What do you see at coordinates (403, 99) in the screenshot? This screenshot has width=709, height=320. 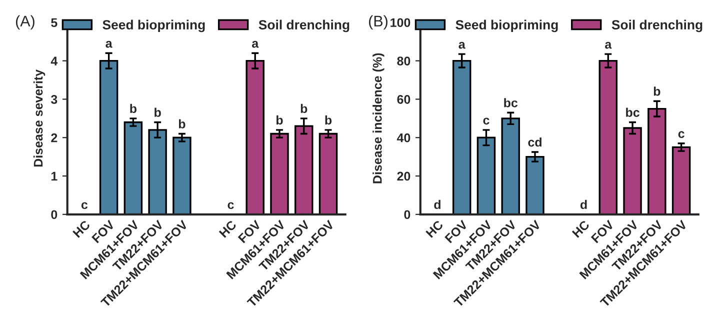 I see `y-tick-label: 60` at bounding box center [403, 99].